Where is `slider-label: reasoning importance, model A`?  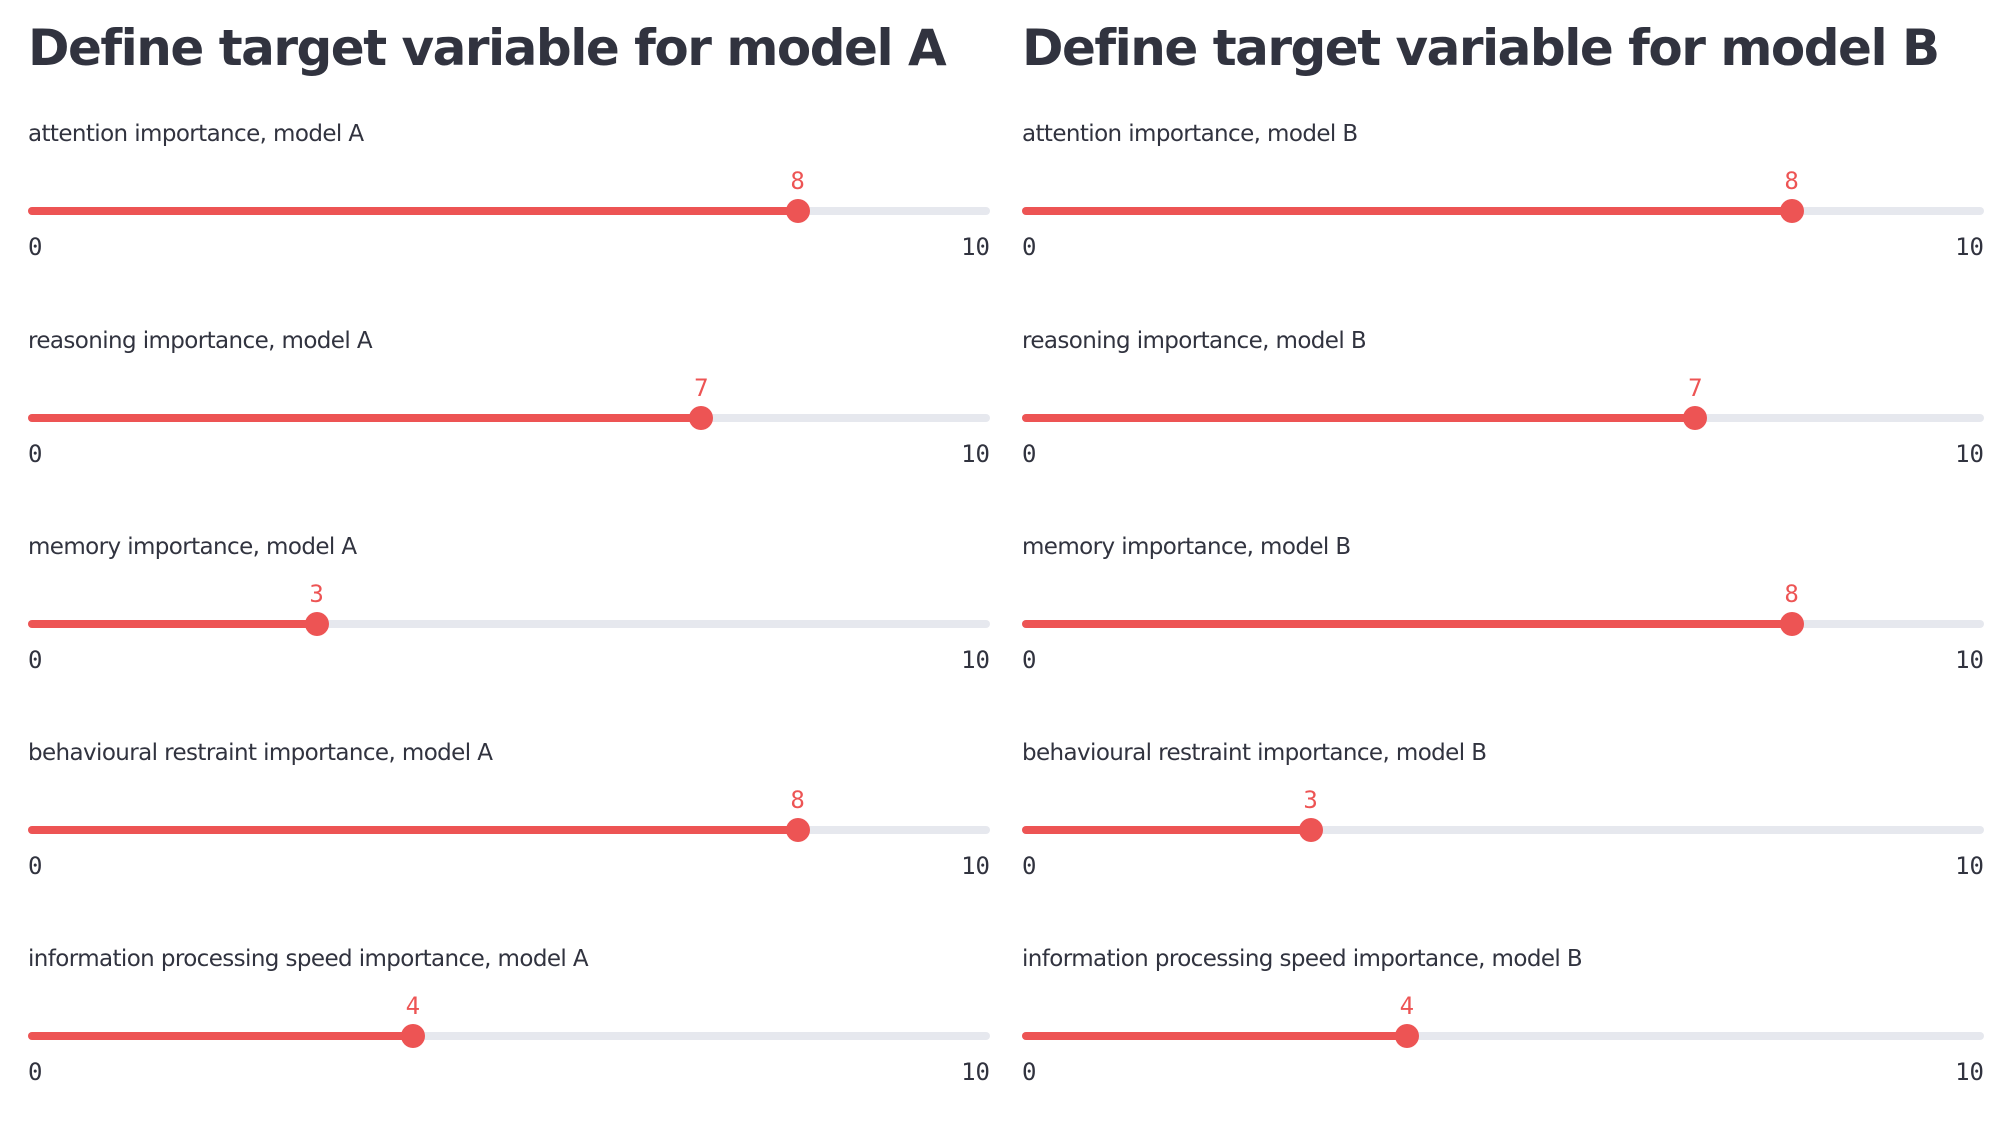 slider-label: reasoning importance, model A is located at coordinates (200, 341).